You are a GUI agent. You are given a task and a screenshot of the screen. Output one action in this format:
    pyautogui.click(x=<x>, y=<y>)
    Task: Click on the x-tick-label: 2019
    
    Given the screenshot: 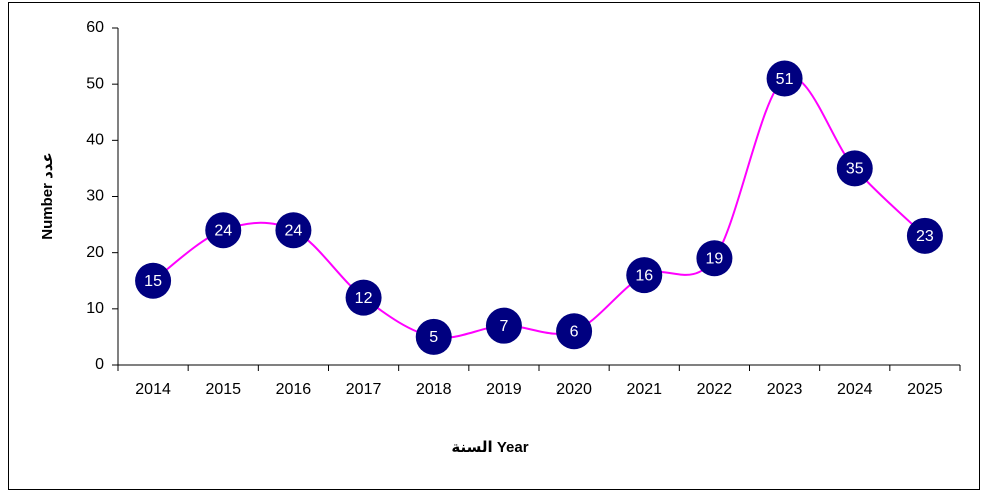 What is the action you would take?
    pyautogui.click(x=504, y=389)
    